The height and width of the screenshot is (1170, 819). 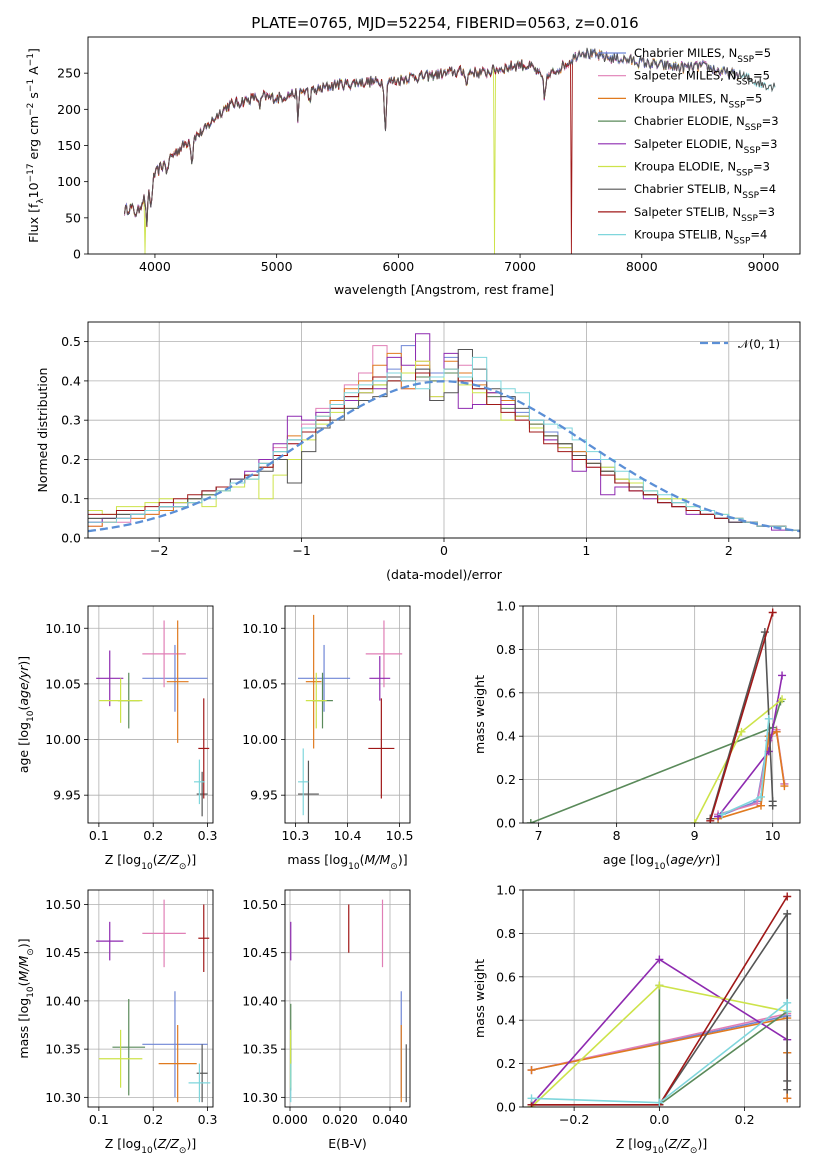 I want to click on x-axis-label: wavelength [Angstrom, rest frame], so click(x=444, y=289).